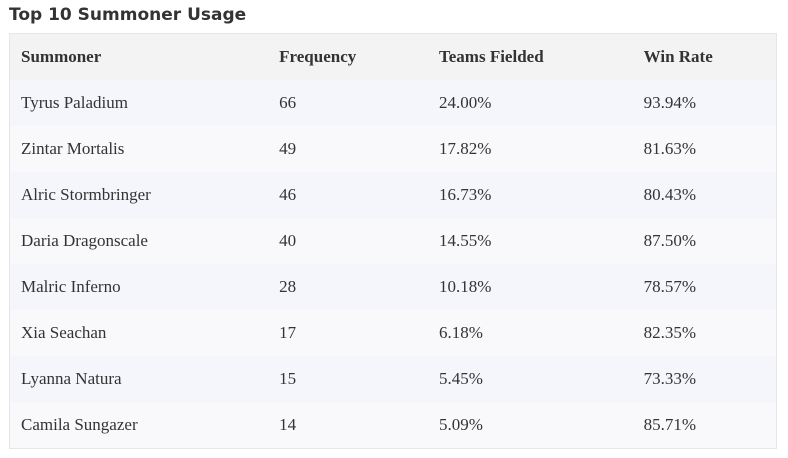 The height and width of the screenshot is (458, 788). What do you see at coordinates (670, 194) in the screenshot?
I see `table-cell: 80.43%` at bounding box center [670, 194].